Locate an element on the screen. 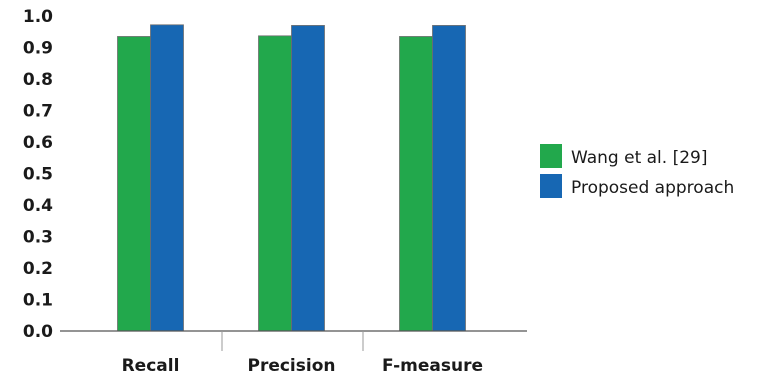 This screenshot has width=768, height=377. x-category-label: Recall is located at coordinates (151, 366).